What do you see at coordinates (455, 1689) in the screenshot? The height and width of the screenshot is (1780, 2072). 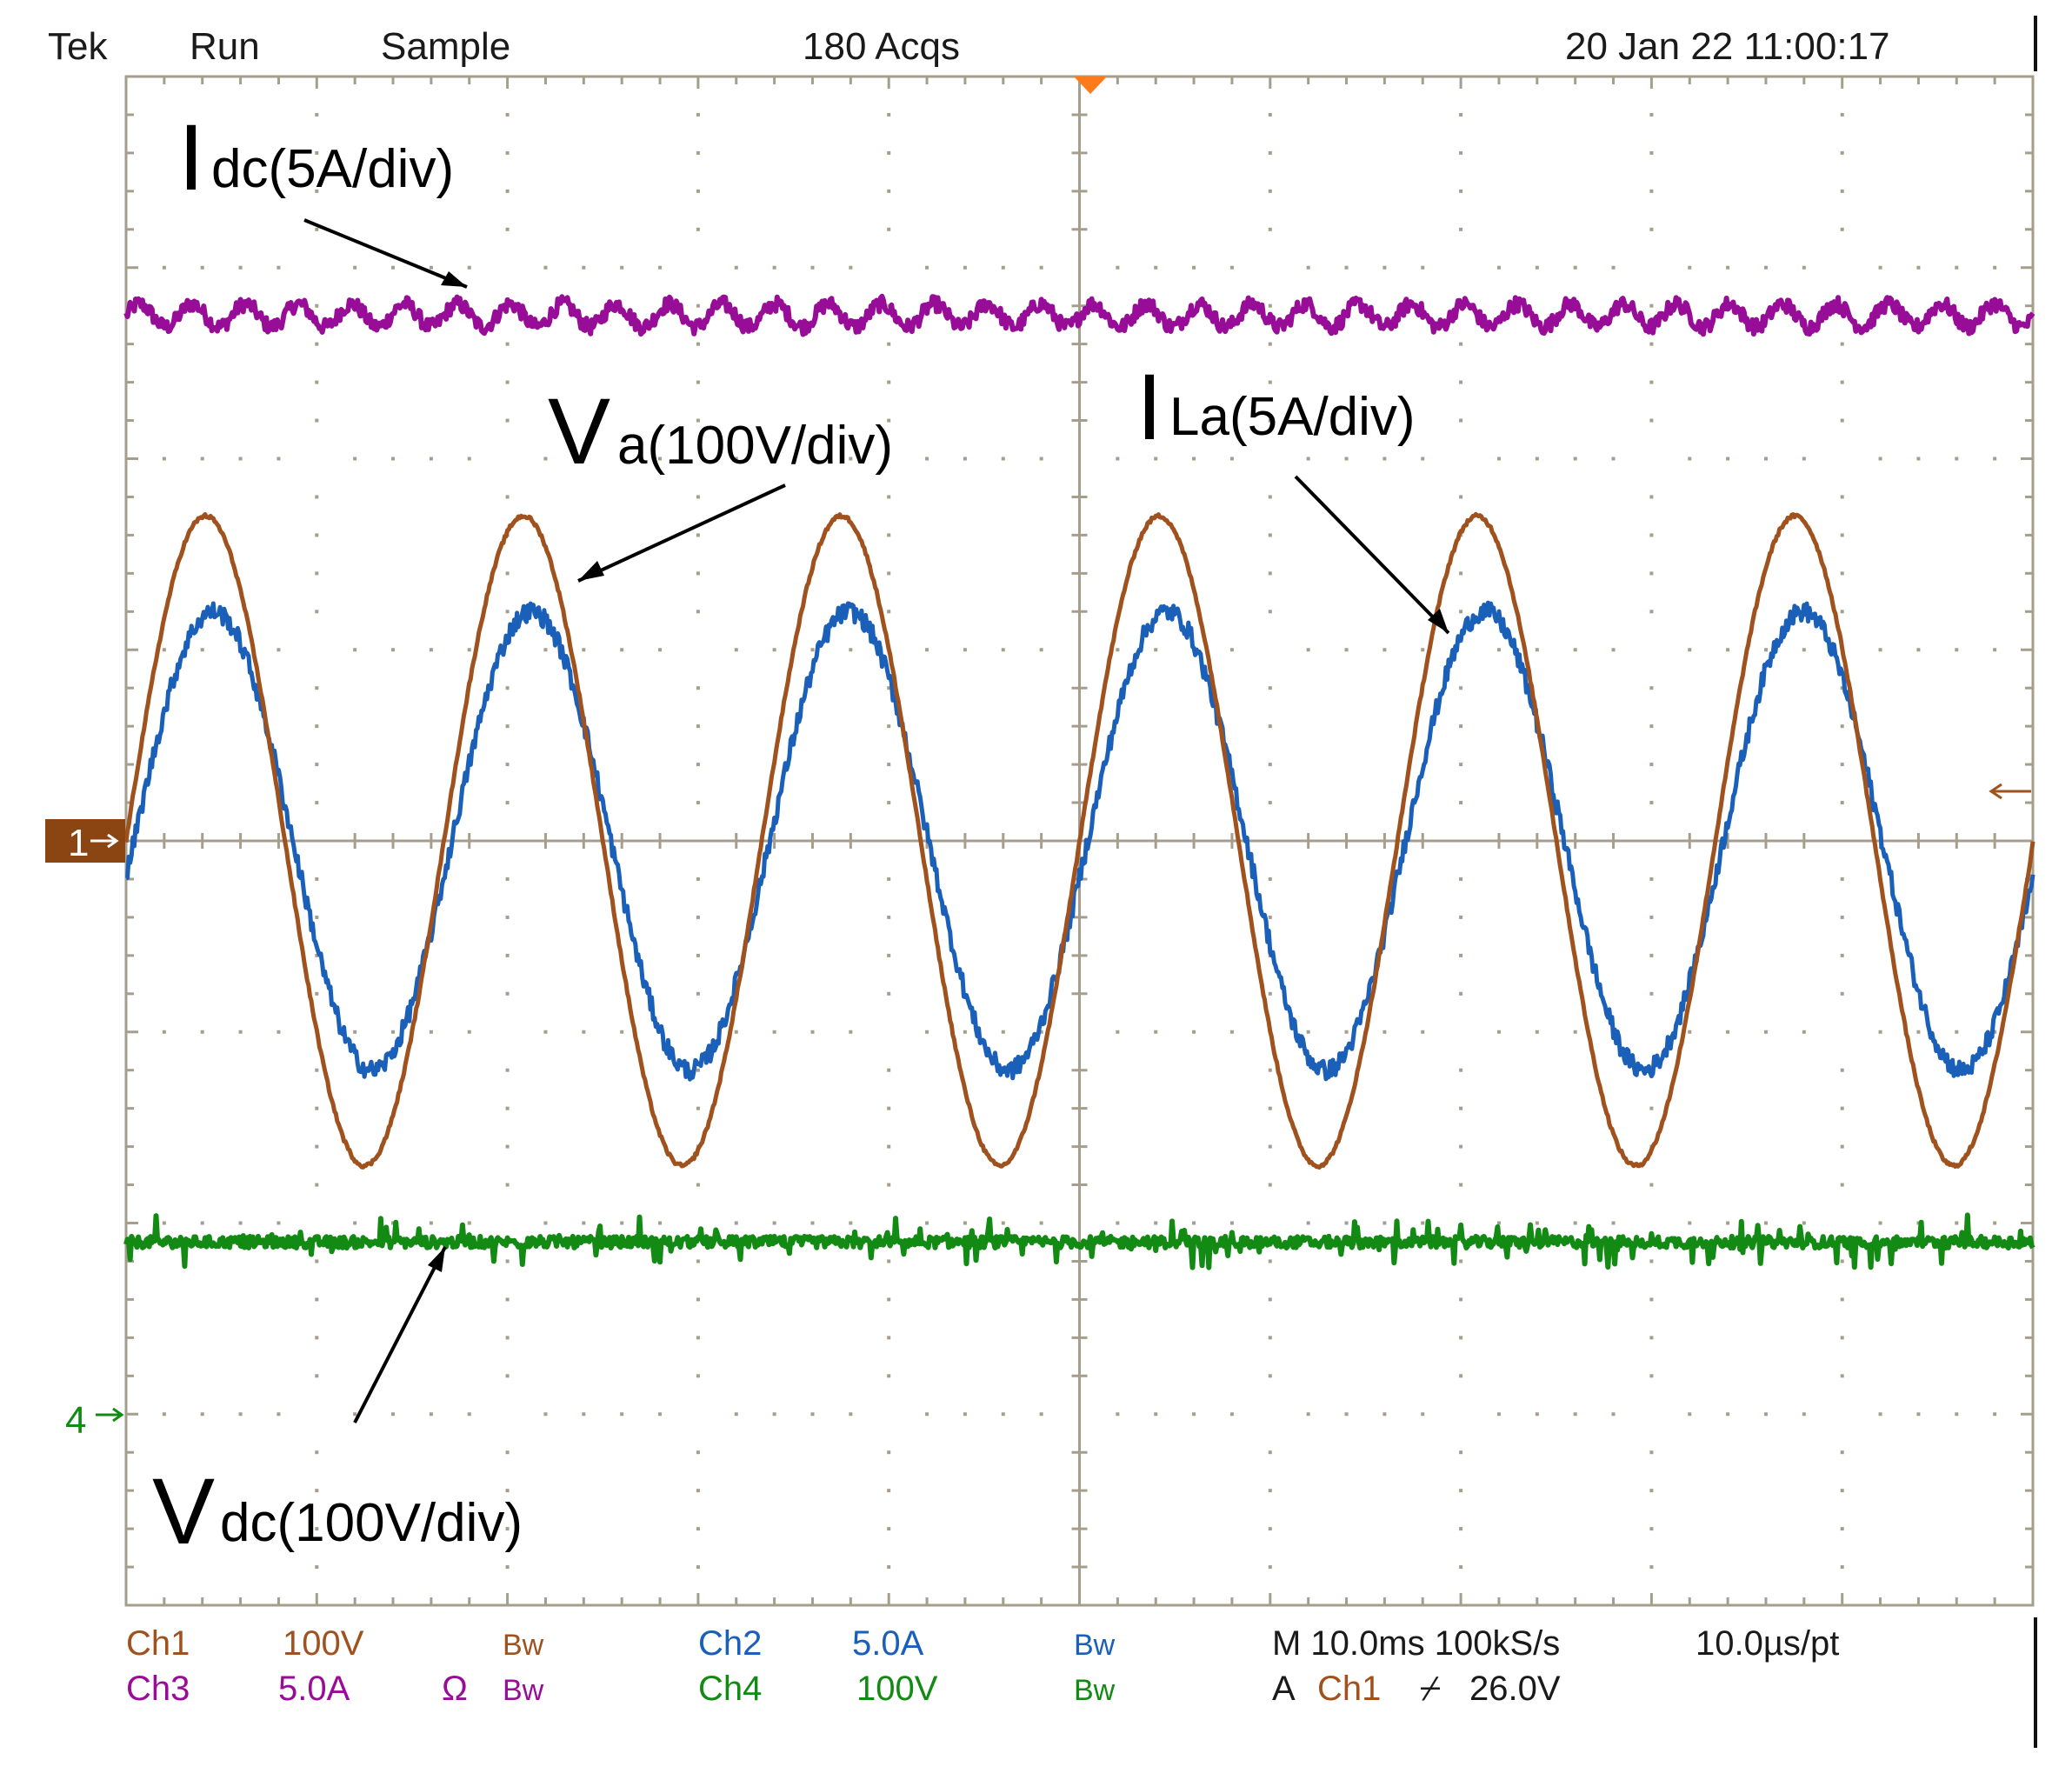 I see `ch3-coupling-icon: Ω` at bounding box center [455, 1689].